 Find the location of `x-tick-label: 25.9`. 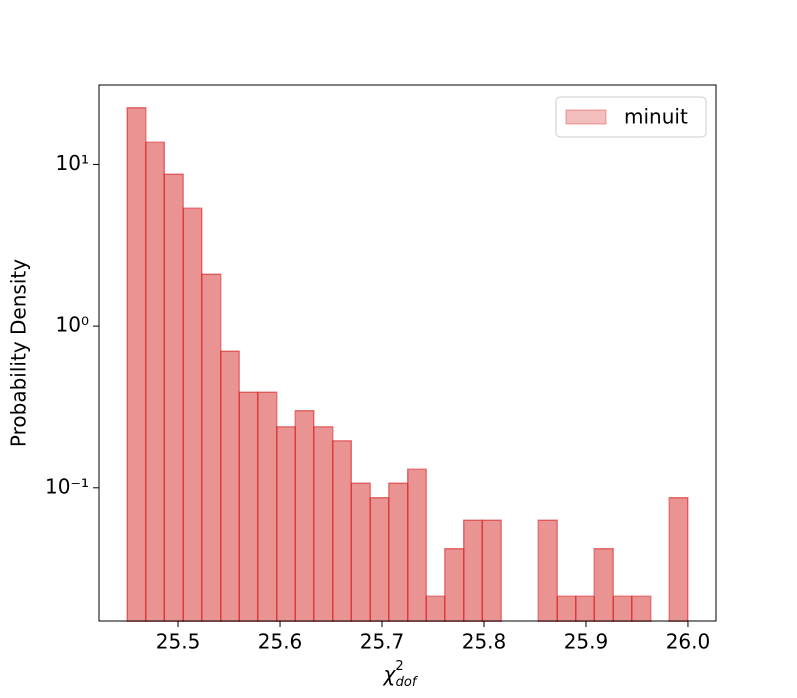

x-tick-label: 25.9 is located at coordinates (586, 642).